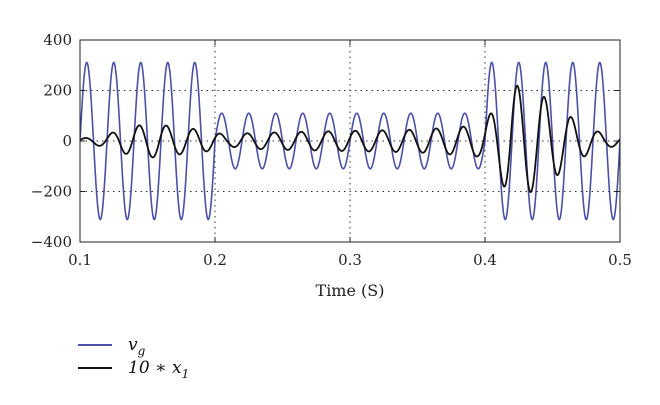  Describe the element at coordinates (80, 260) in the screenshot. I see `x-tick-label: 0.1` at that location.